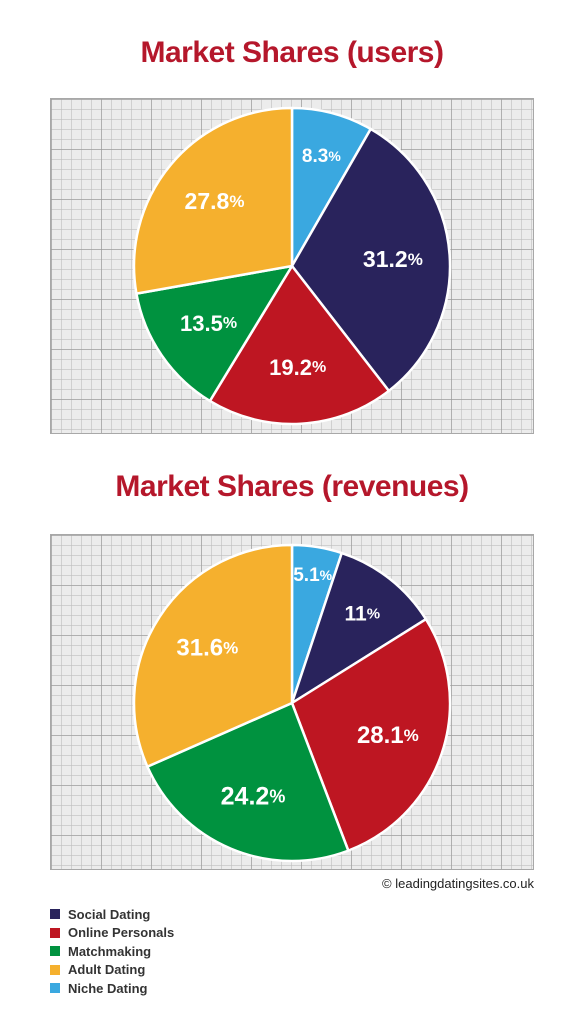  I want to click on legend-label: Adult Dating, so click(107, 970).